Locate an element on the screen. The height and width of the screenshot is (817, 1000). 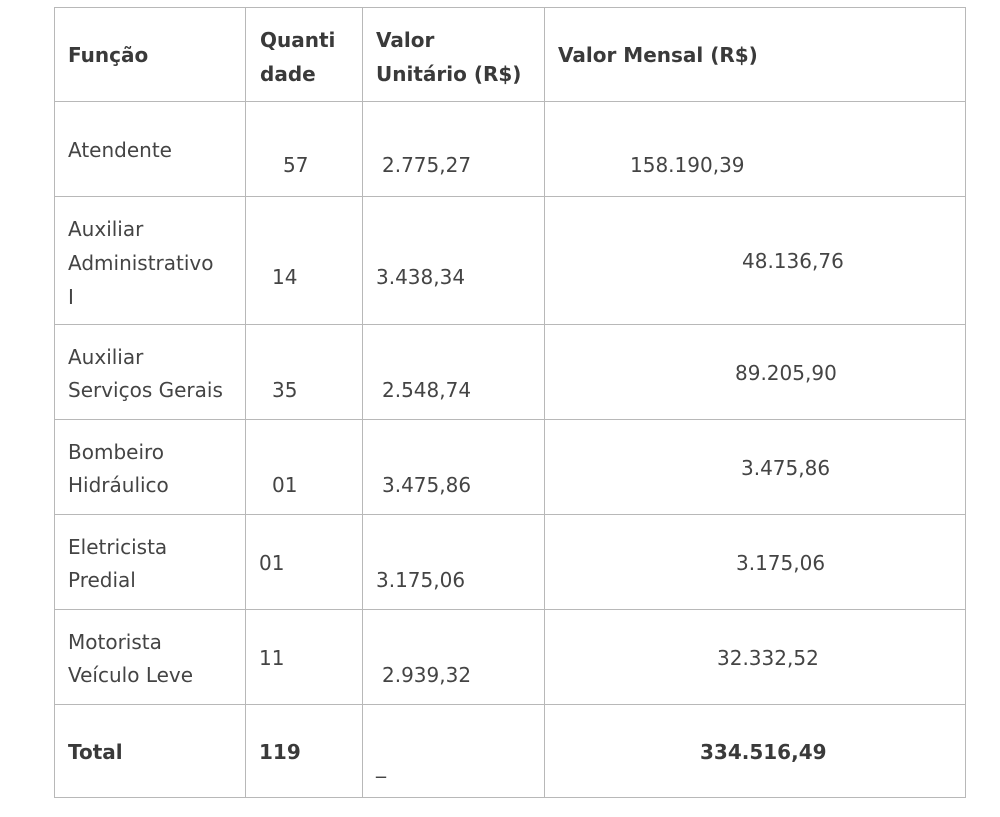
header-valor-unitario: Valor Unitário (R$) is located at coordinates (453, 54).